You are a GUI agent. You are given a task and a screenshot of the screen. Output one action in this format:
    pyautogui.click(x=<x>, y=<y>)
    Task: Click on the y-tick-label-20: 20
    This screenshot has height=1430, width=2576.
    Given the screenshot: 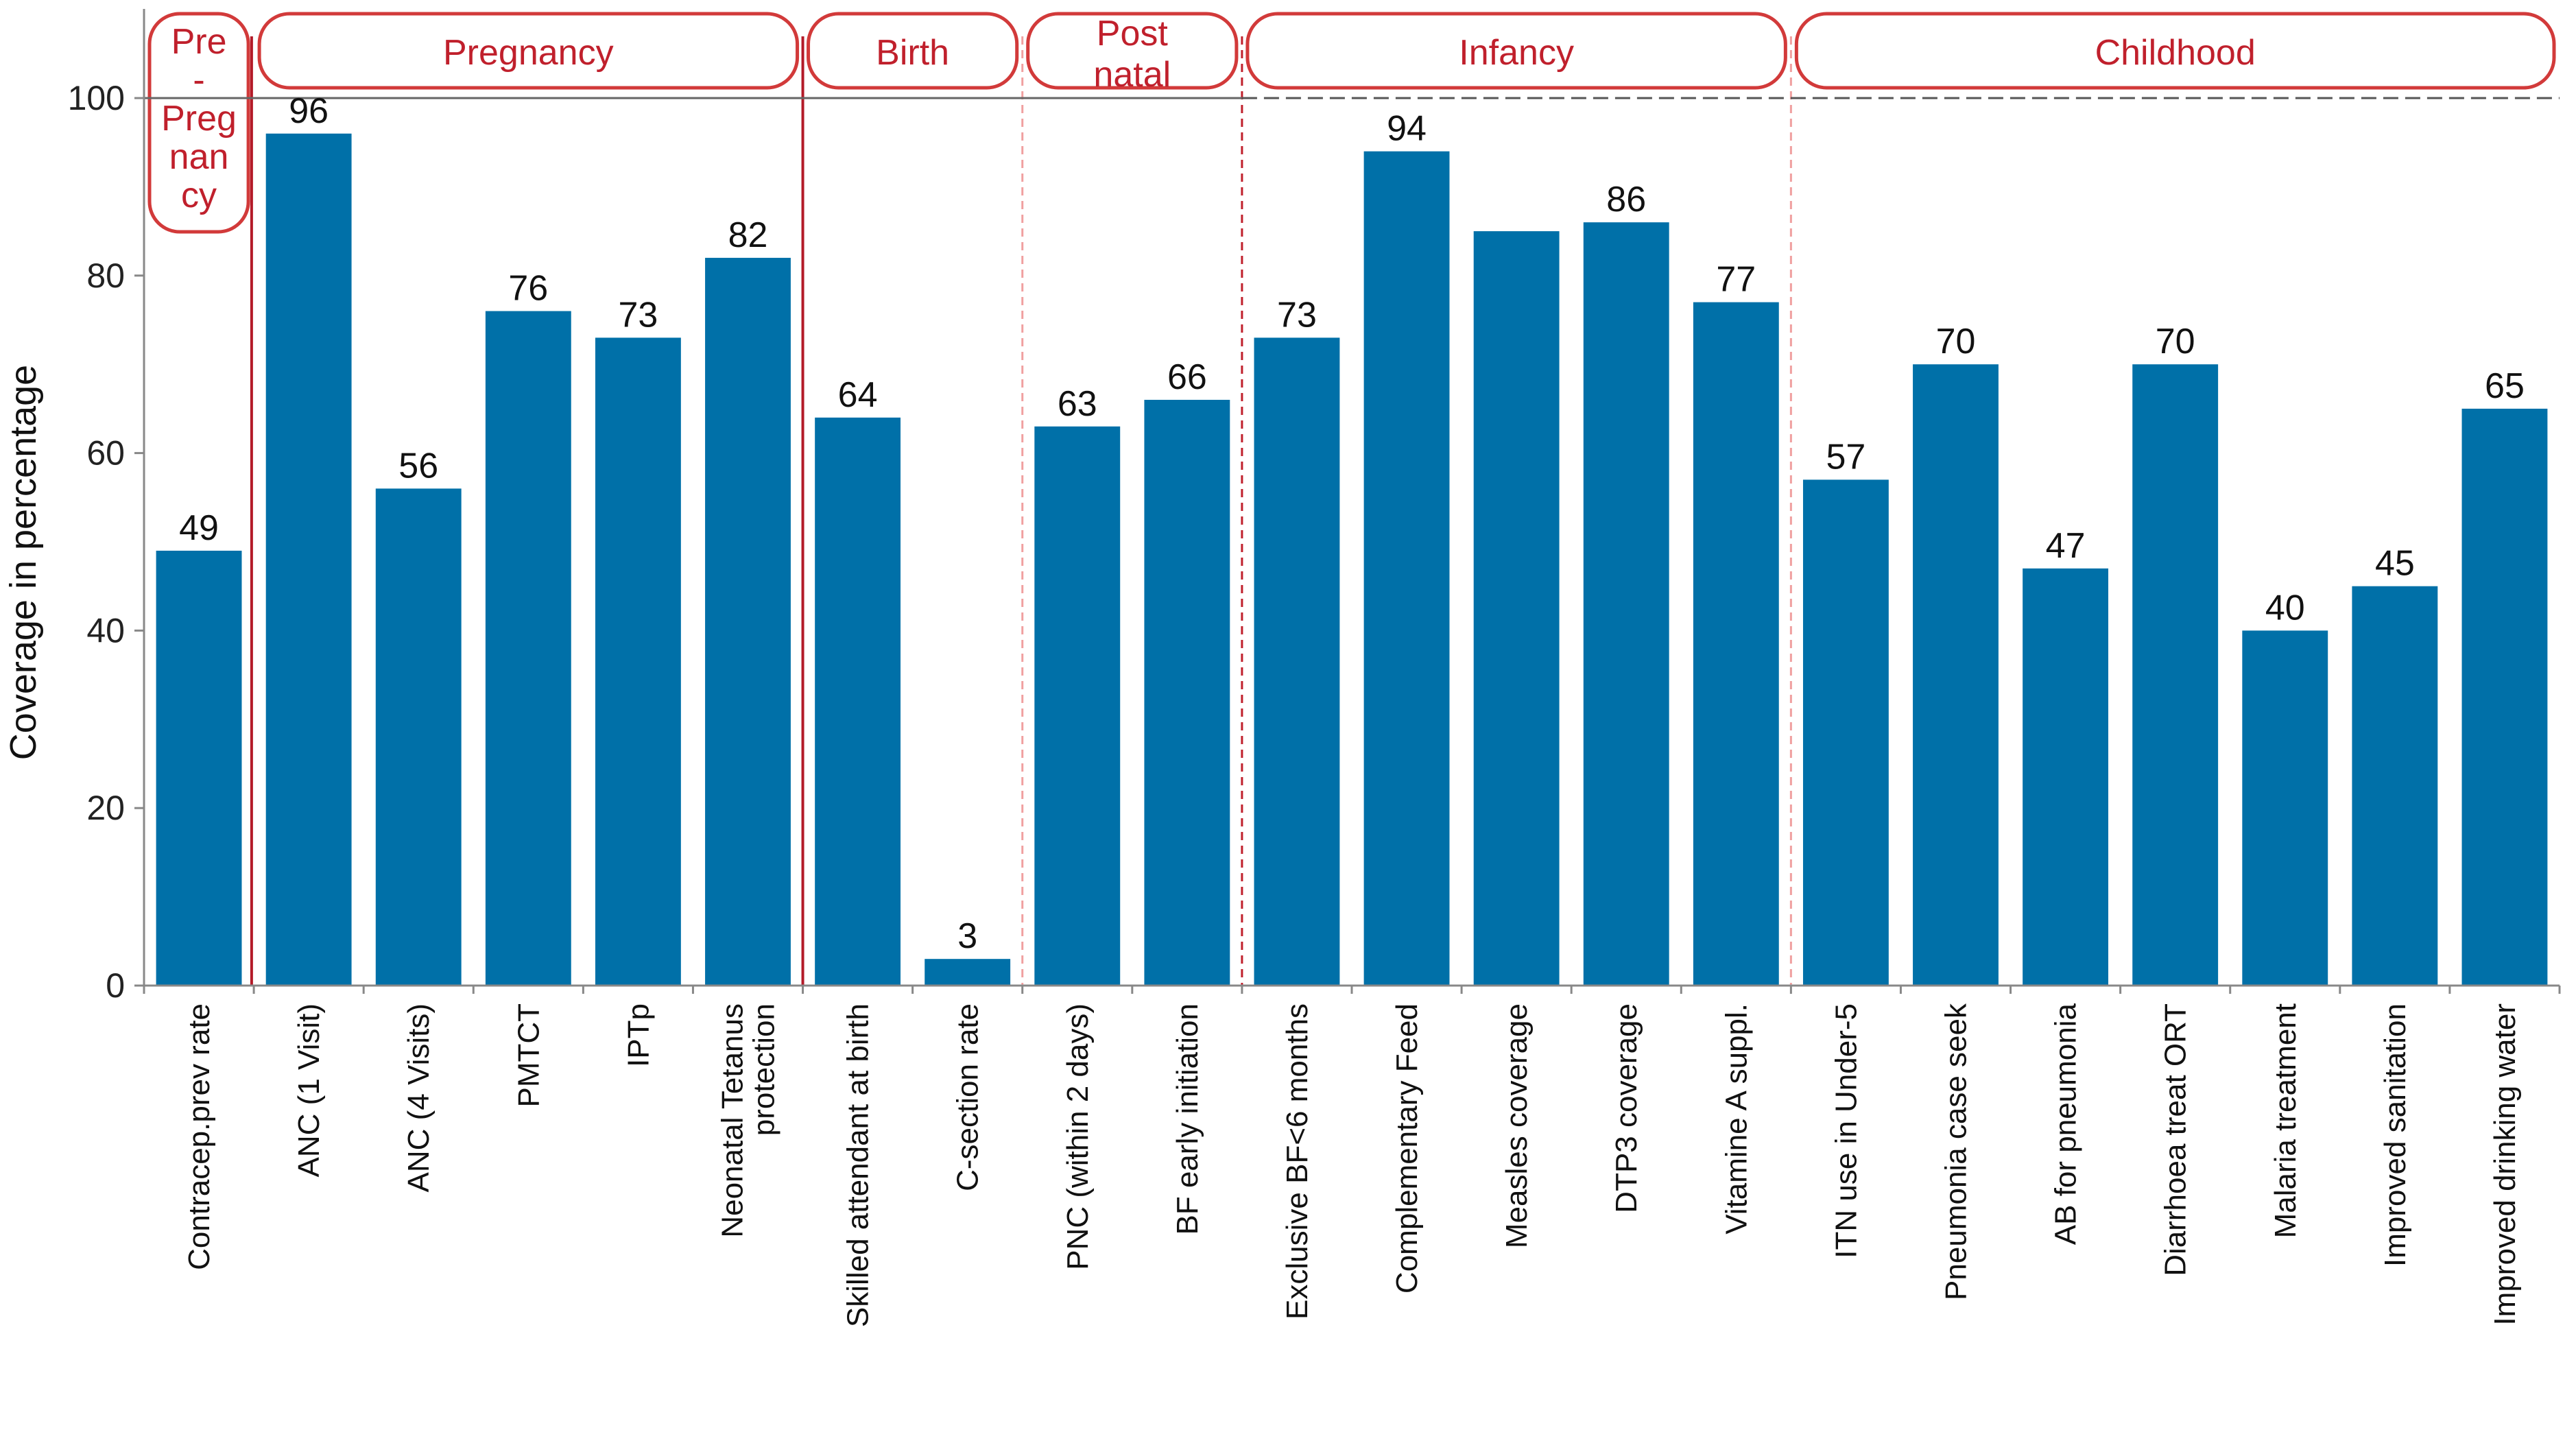 What is the action you would take?
    pyautogui.click(x=105, y=808)
    